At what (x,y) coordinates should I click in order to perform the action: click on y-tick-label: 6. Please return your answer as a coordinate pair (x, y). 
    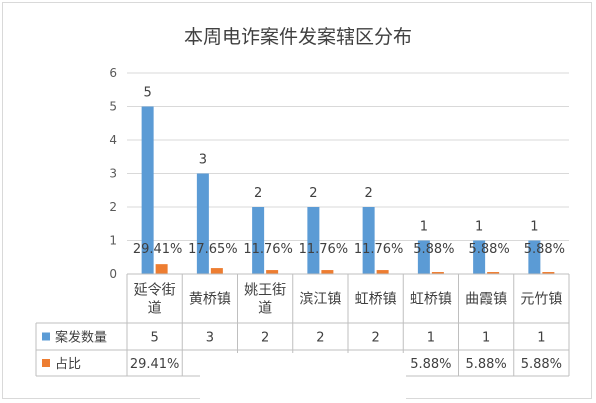
    Looking at the image, I should click on (113, 73).